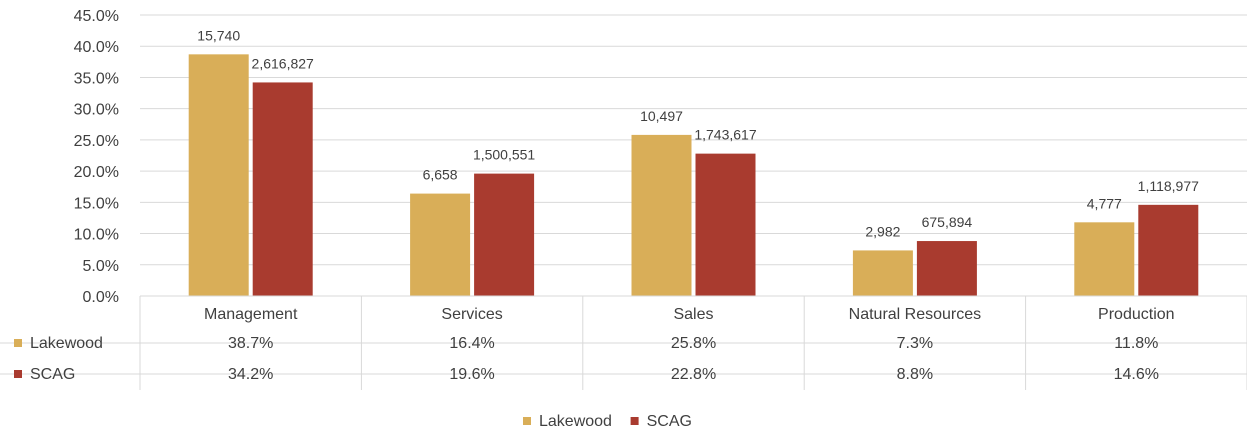 The height and width of the screenshot is (442, 1247). I want to click on bar-count-label: 1,118,977, so click(1168, 186).